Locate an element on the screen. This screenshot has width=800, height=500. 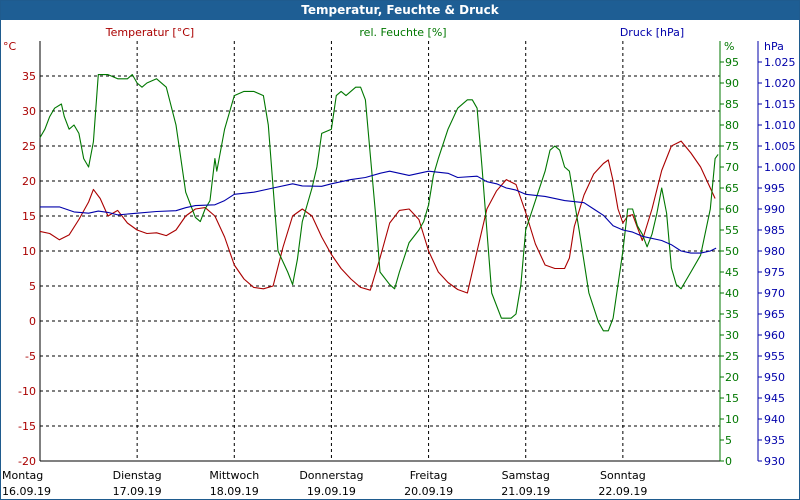
pressure-tick-label: 1.000 is located at coordinates (780, 167).